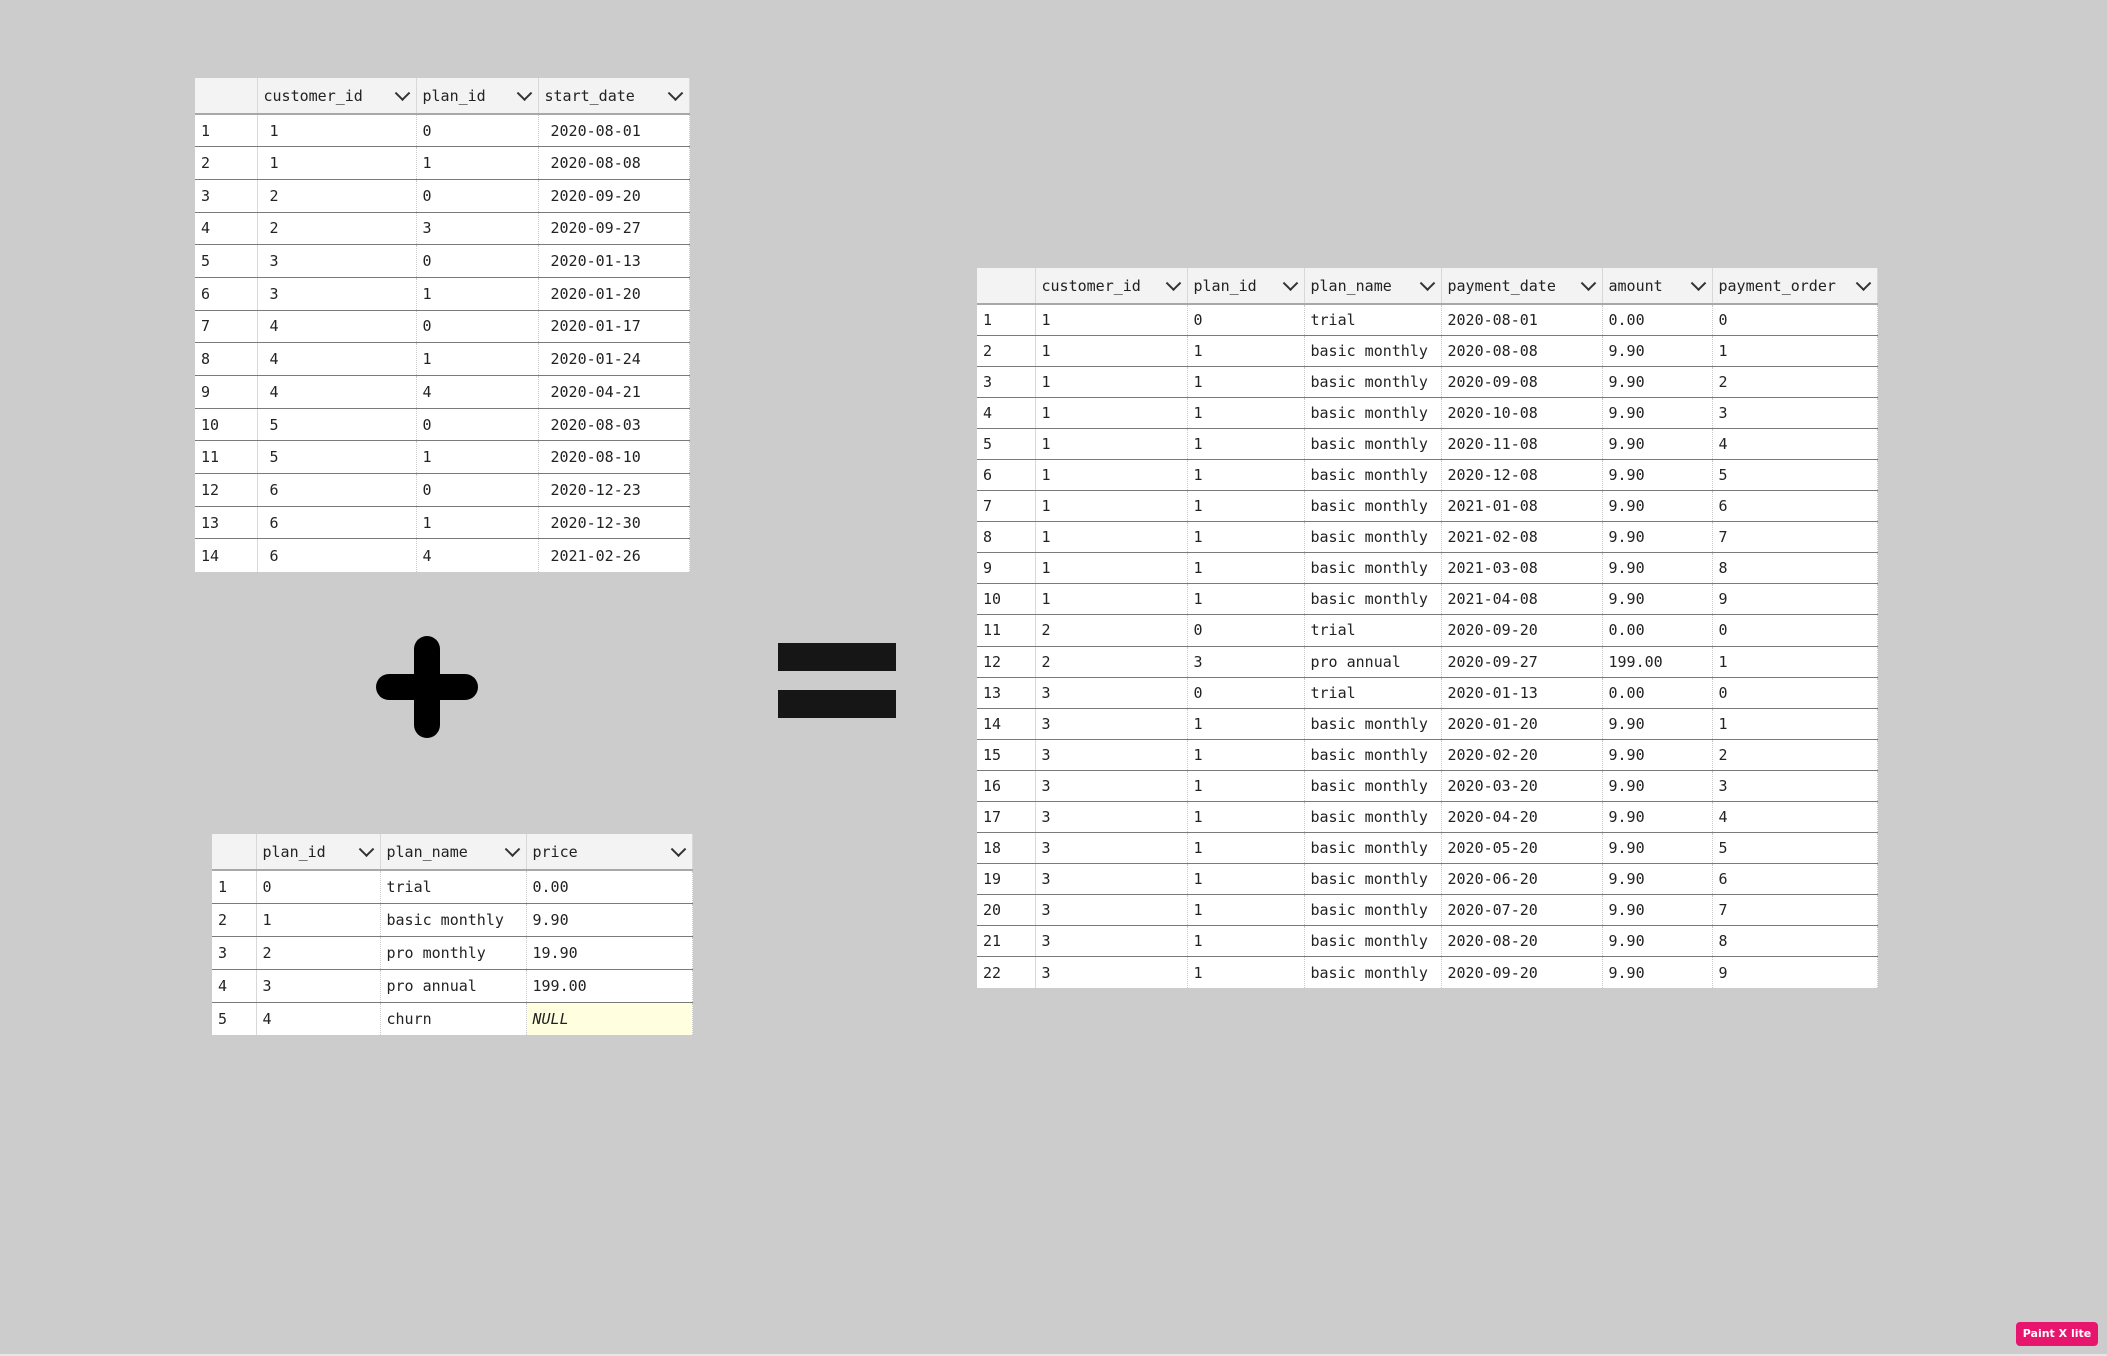  What do you see at coordinates (1427, 910) in the screenshot?
I see `table-row: 20 3 1 basic monthly 2020-07-20 9.90 7` at bounding box center [1427, 910].